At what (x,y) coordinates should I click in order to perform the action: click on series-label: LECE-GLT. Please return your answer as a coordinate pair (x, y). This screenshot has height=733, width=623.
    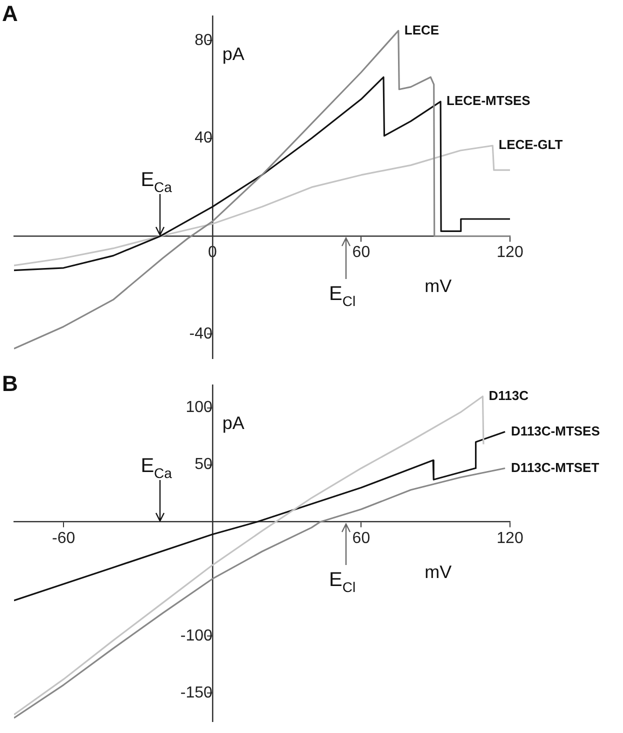
    Looking at the image, I should click on (530, 144).